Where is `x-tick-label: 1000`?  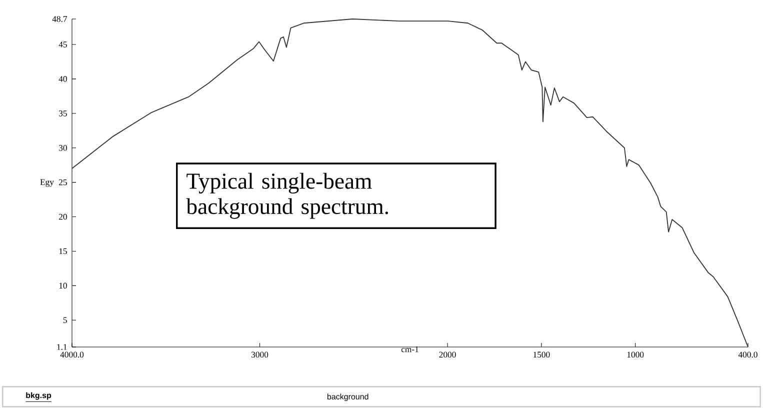
x-tick-label: 1000 is located at coordinates (635, 355).